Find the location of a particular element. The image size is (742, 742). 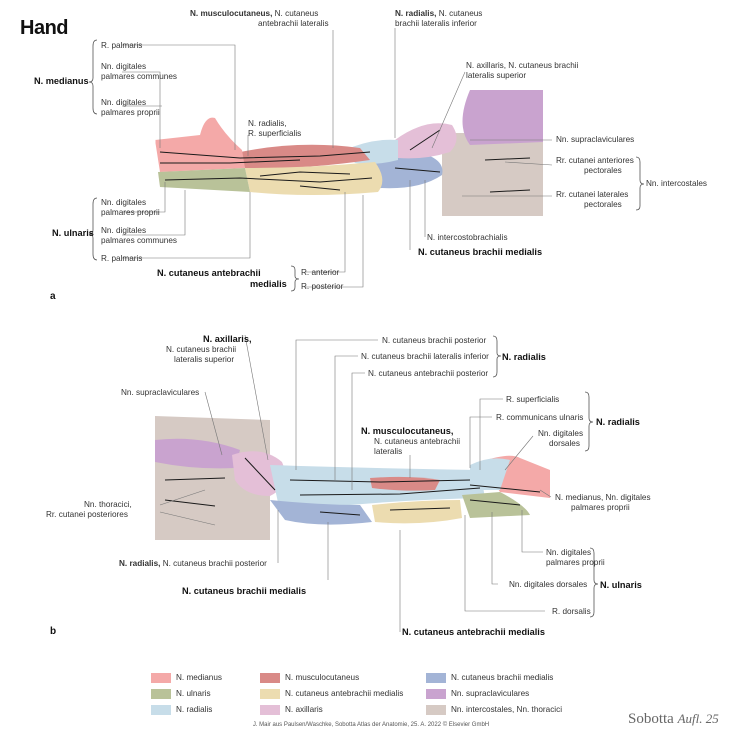

label-a-axillaris-1: N. axillaris, N. cutaneus brachii is located at coordinates (522, 65).